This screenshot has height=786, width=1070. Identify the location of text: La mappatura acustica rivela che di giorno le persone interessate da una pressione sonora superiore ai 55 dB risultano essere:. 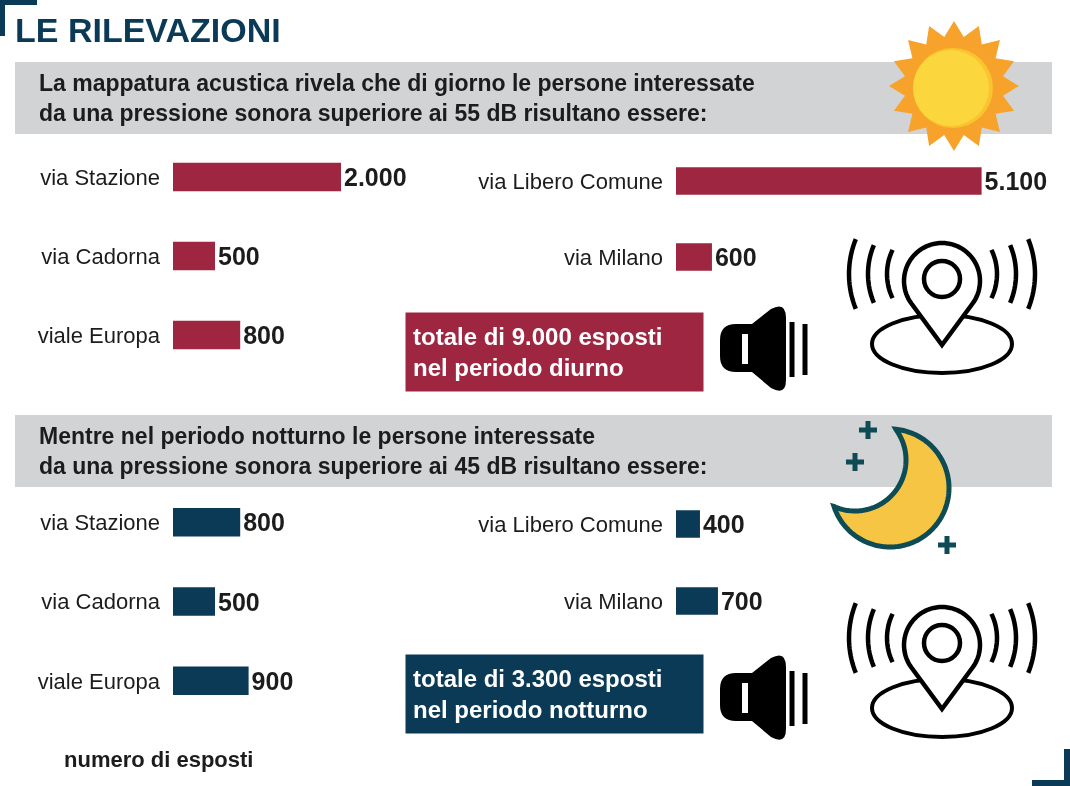
(397, 98).